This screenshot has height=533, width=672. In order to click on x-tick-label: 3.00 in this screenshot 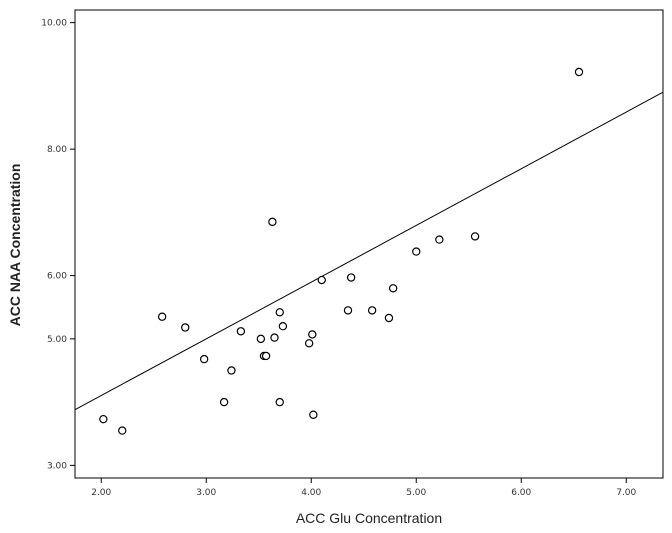, I will do `click(206, 493)`.